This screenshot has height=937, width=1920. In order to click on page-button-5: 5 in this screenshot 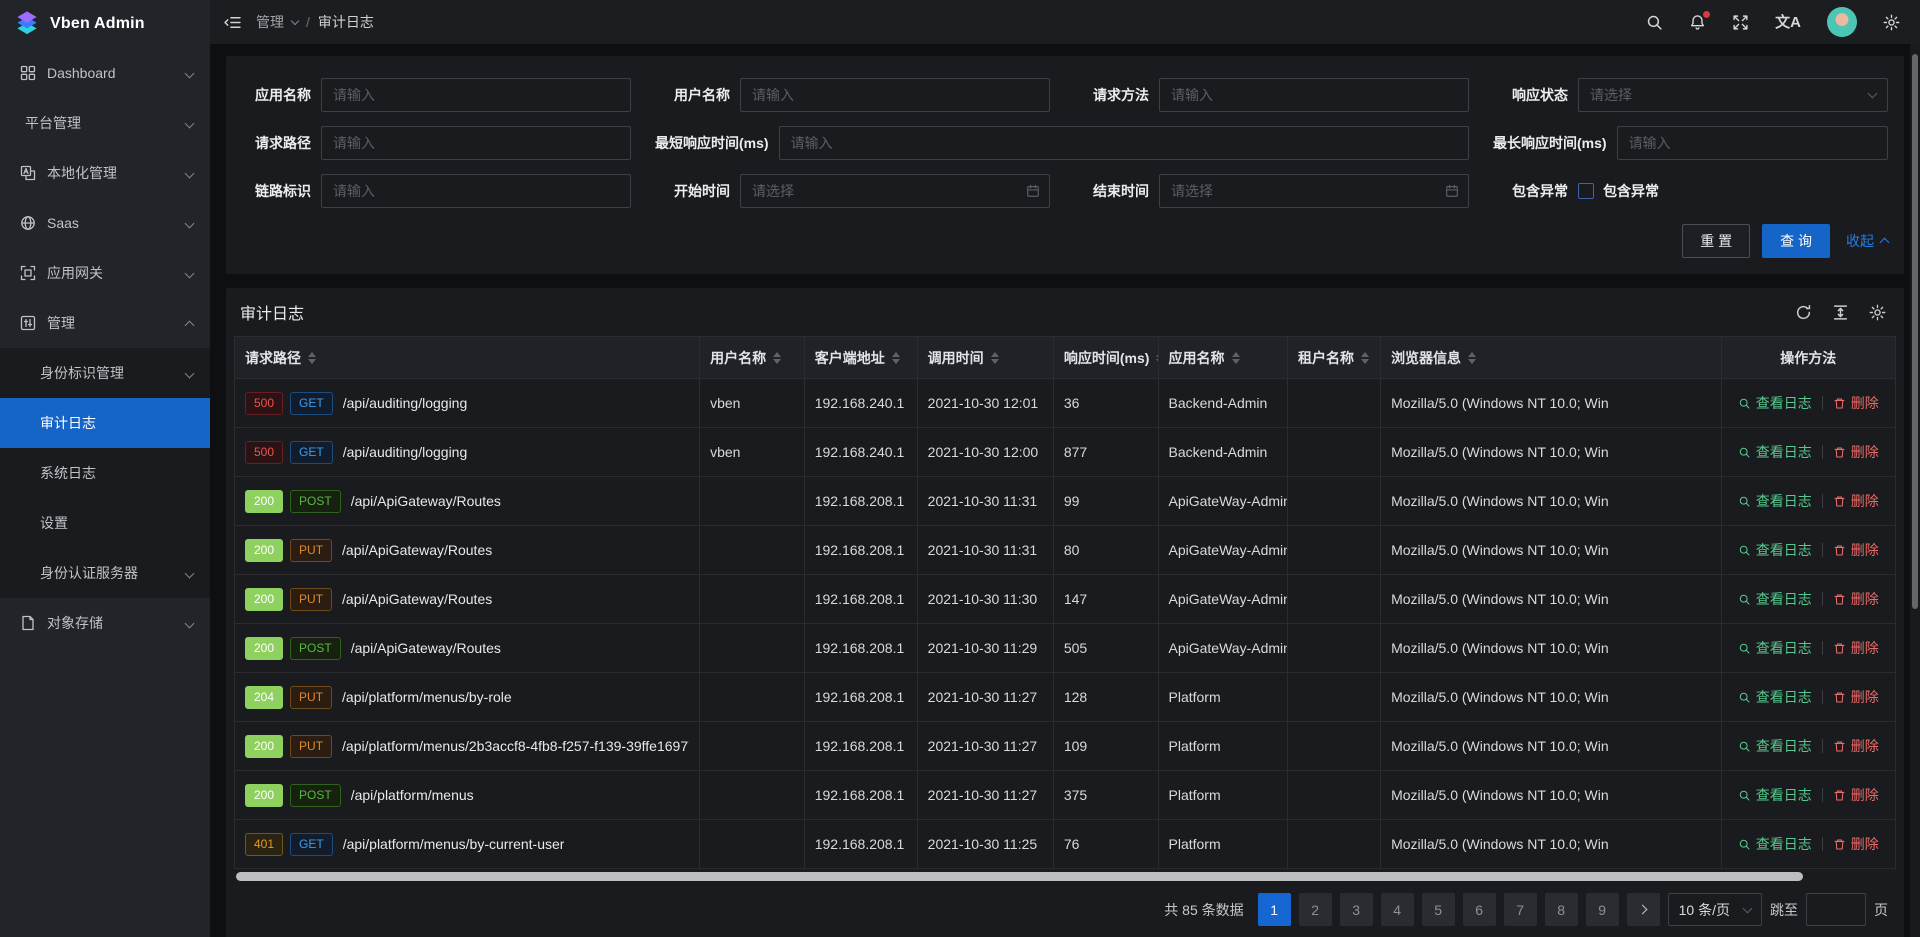, I will do `click(1438, 909)`.